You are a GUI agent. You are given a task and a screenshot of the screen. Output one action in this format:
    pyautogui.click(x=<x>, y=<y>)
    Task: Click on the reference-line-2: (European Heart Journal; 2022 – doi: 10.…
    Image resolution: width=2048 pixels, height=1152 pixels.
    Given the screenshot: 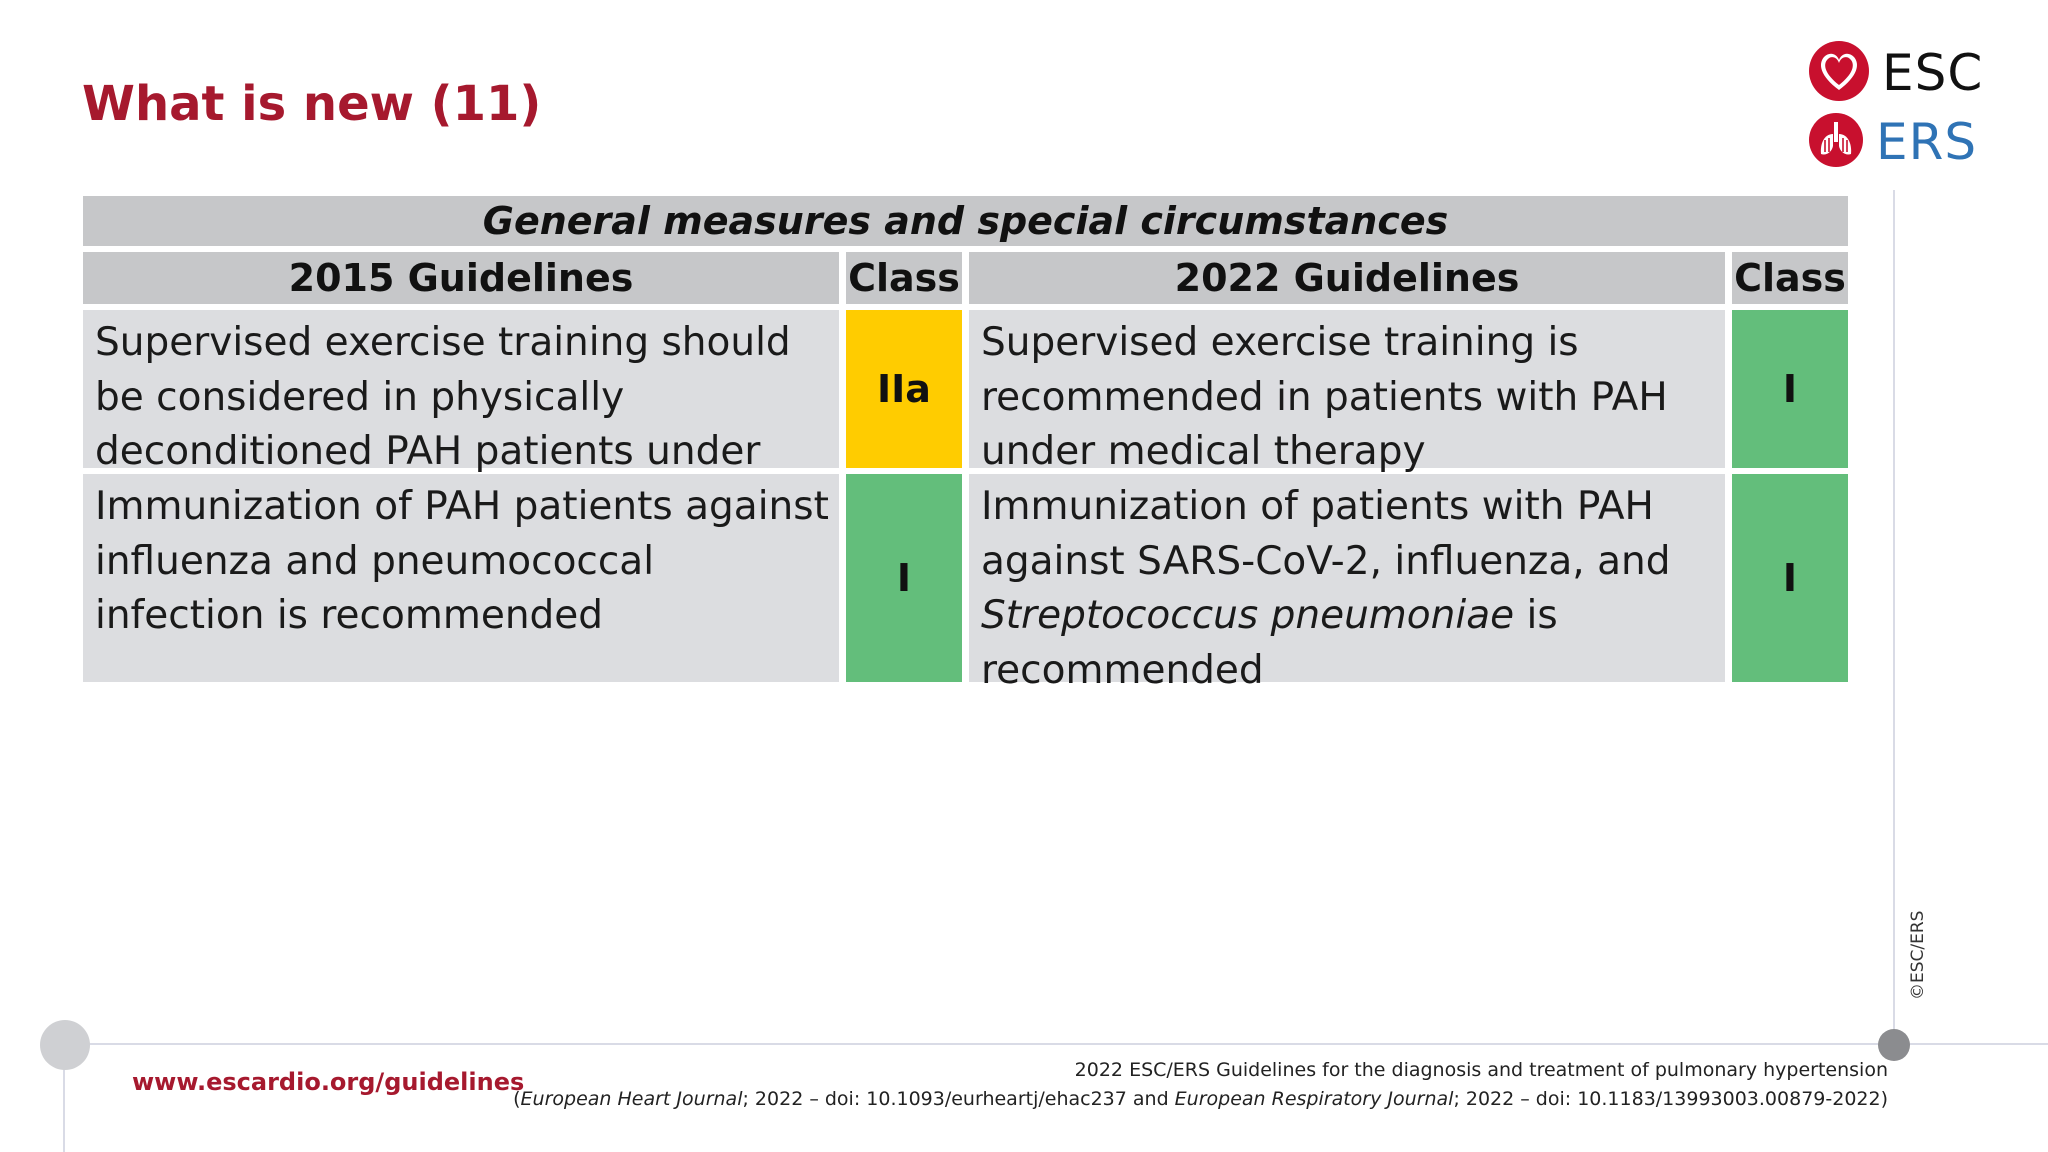 What is the action you would take?
    pyautogui.click(x=1200, y=1099)
    